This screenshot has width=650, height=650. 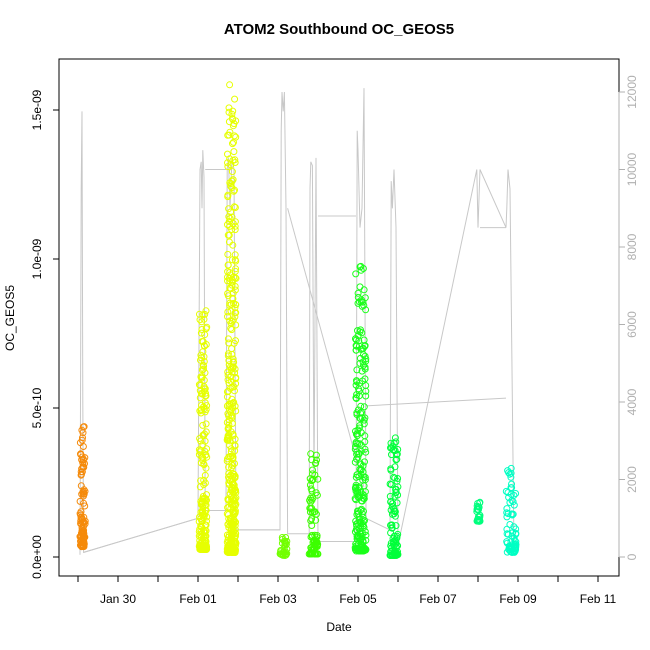 I want to click on y2-tick-label: 0, so click(x=632, y=556).